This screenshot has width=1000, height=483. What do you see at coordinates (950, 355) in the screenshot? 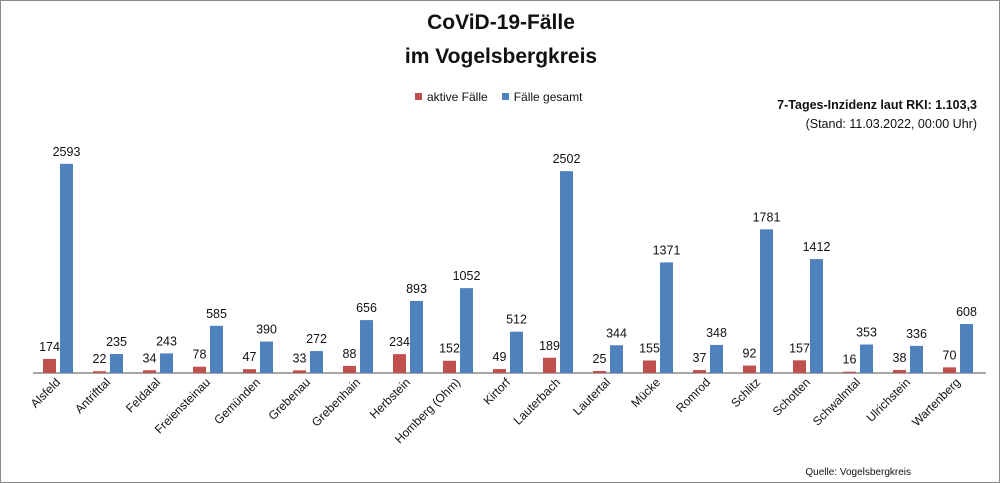
I see `data-label-active: 70` at bounding box center [950, 355].